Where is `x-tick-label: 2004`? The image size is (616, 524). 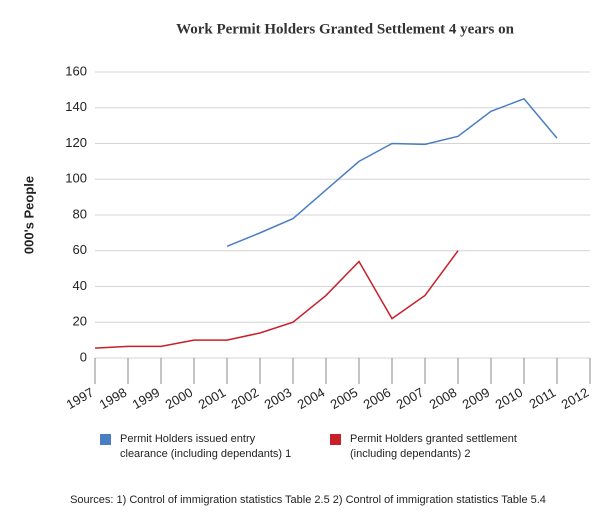
x-tick-label: 2004 is located at coordinates (311, 398).